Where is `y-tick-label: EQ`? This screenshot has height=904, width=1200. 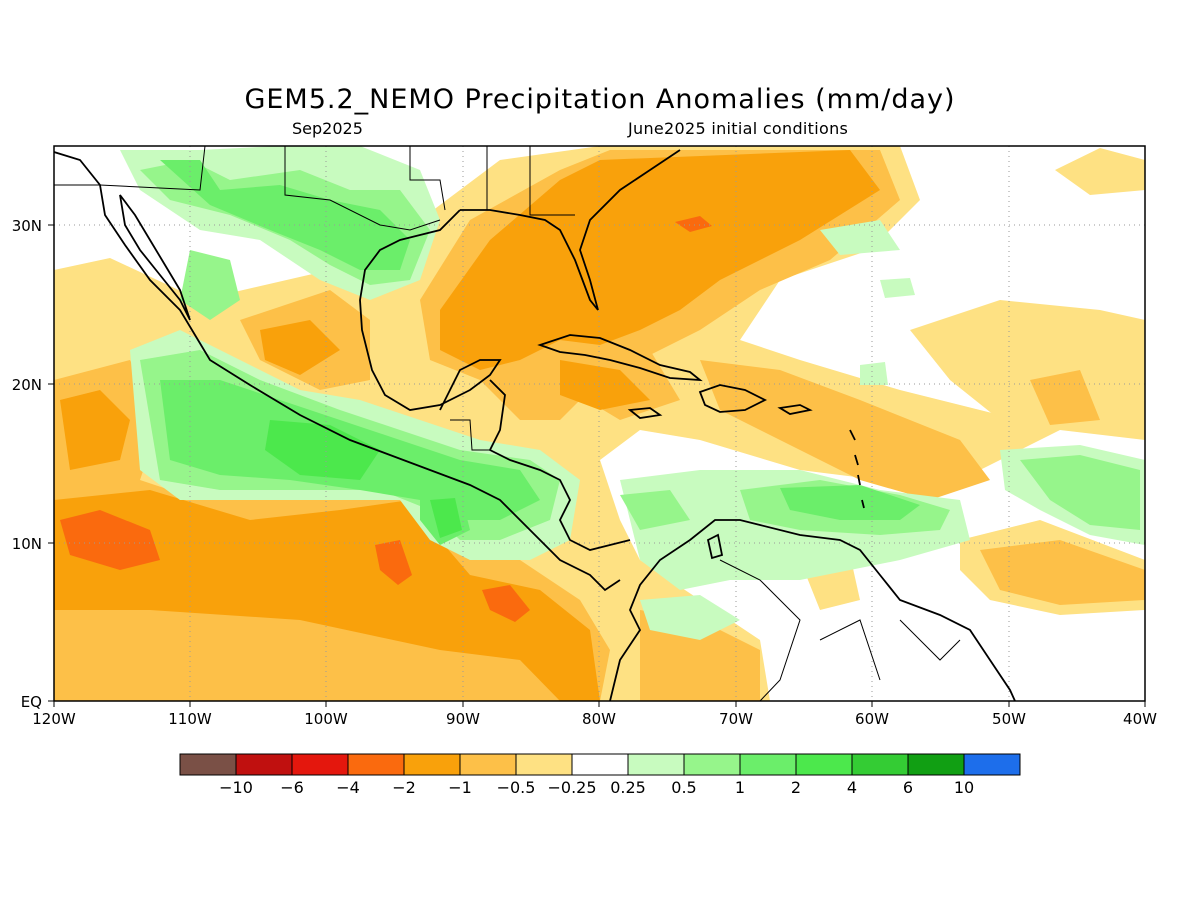
y-tick-label: EQ is located at coordinates (31, 702).